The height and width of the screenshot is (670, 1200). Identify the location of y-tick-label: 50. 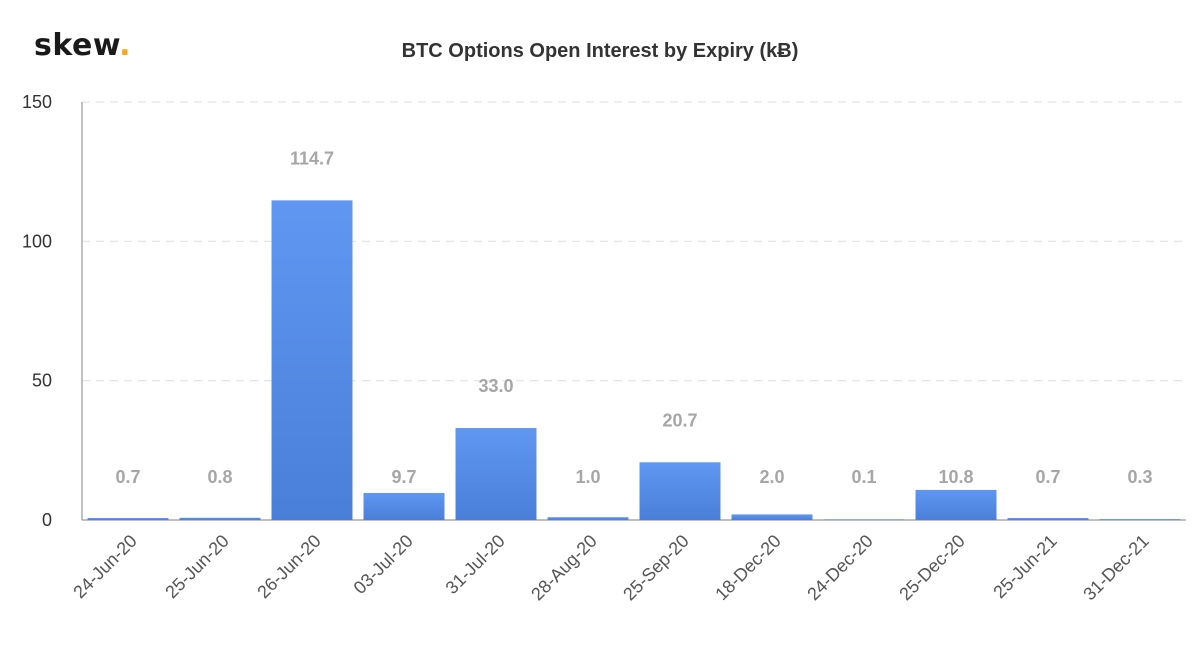
(42, 381).